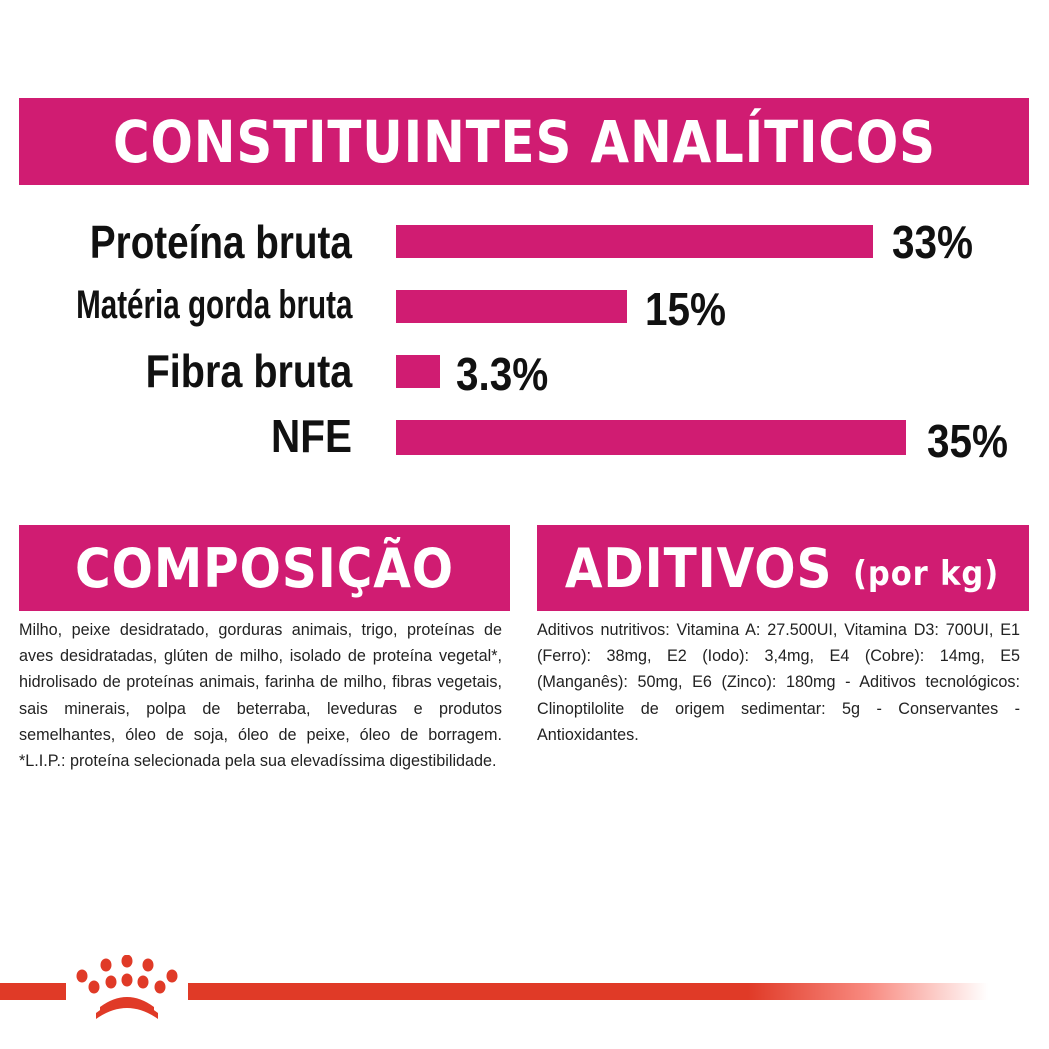 This screenshot has width=1049, height=1049. I want to click on footer-line-right, so click(588, 991).